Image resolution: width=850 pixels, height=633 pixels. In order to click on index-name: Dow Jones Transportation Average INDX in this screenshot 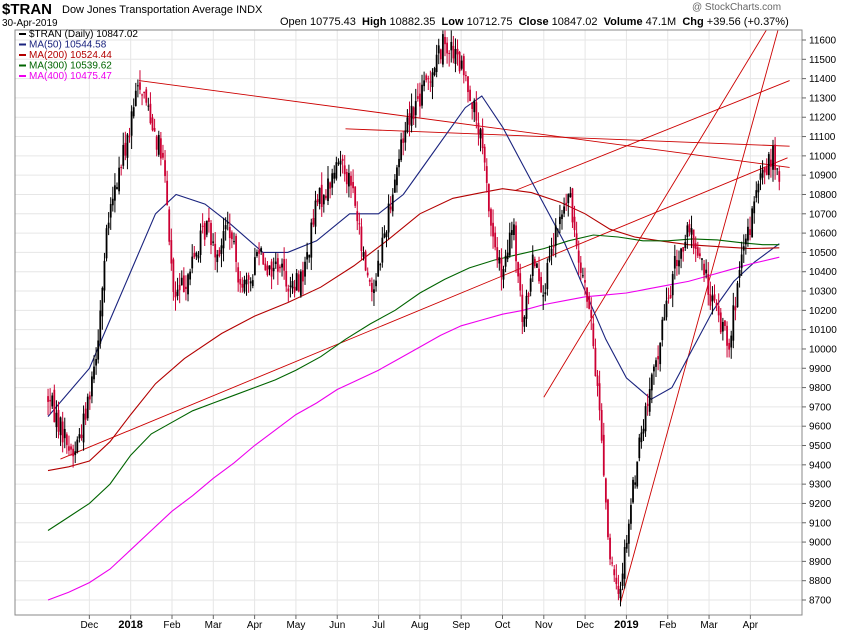, I will do `click(162, 10)`.